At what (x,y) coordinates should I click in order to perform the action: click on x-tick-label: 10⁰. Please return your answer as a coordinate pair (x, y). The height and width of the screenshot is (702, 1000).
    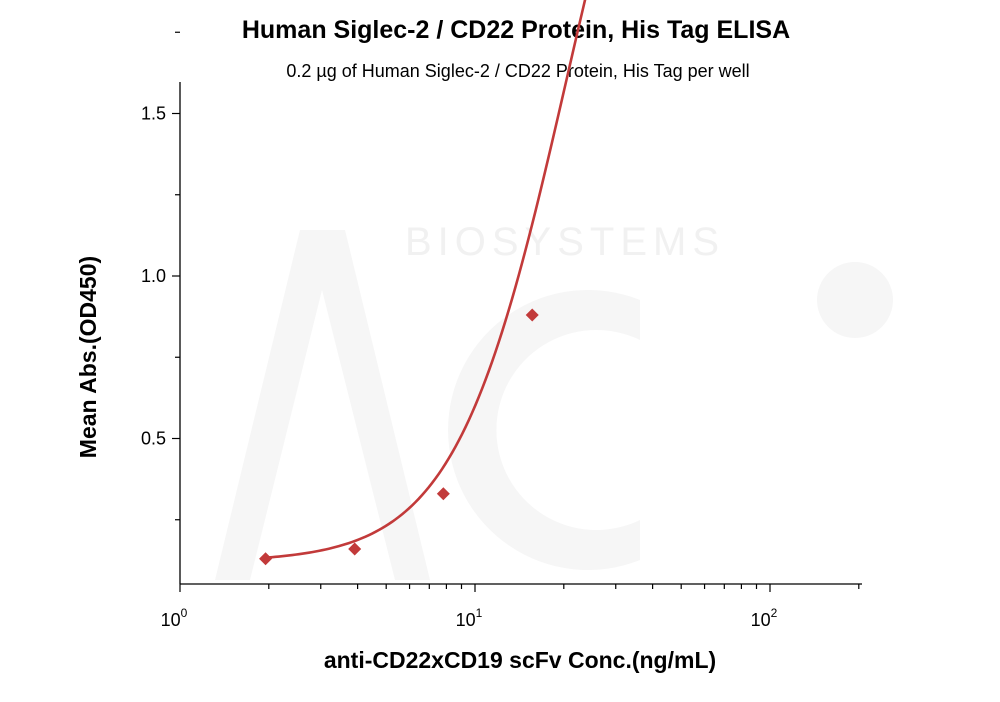
    Looking at the image, I should click on (174, 618).